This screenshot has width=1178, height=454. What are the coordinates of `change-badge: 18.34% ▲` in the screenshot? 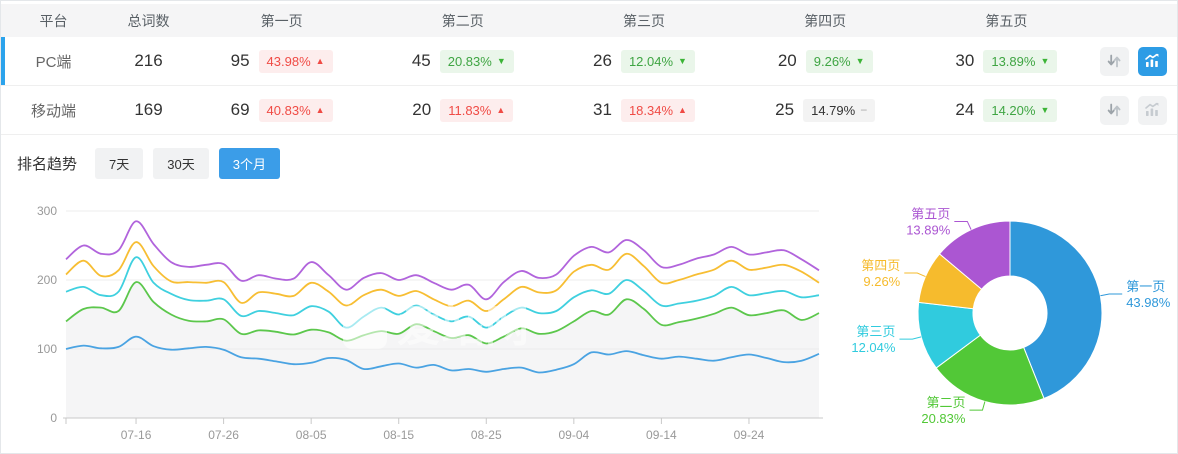 It's located at (657, 110).